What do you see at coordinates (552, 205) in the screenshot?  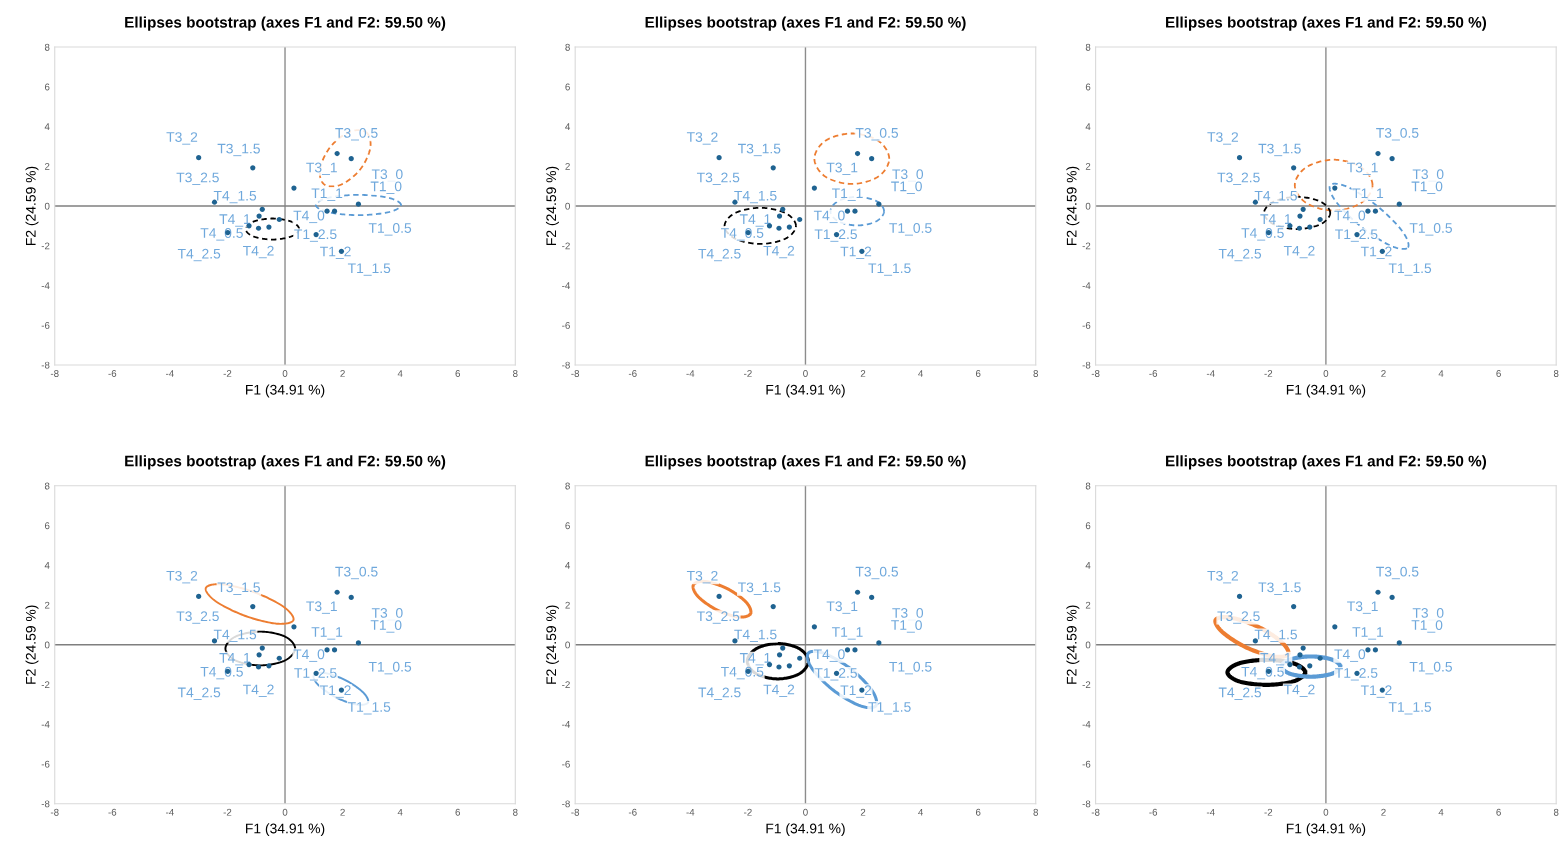 I see `y-axis-title: F2 (24.59 %)` at bounding box center [552, 205].